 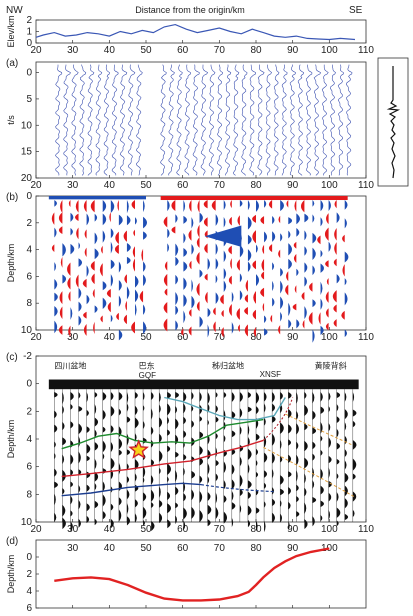 What do you see at coordinates (393, 122) in the screenshot?
I see `wavelet-trace` at bounding box center [393, 122].